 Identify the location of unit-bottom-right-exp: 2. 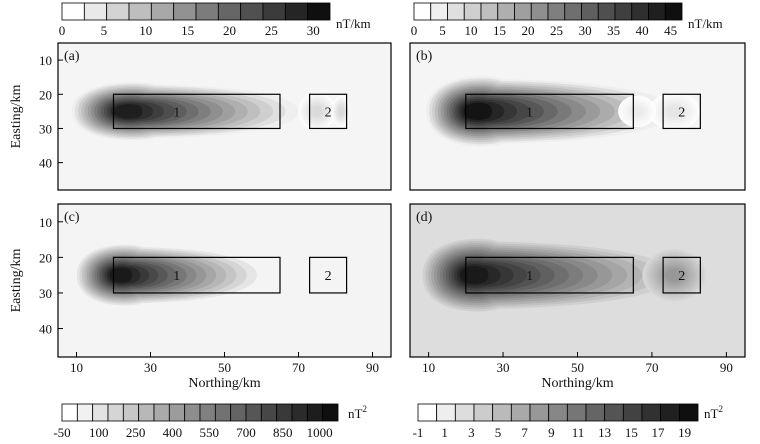
(720, 409).